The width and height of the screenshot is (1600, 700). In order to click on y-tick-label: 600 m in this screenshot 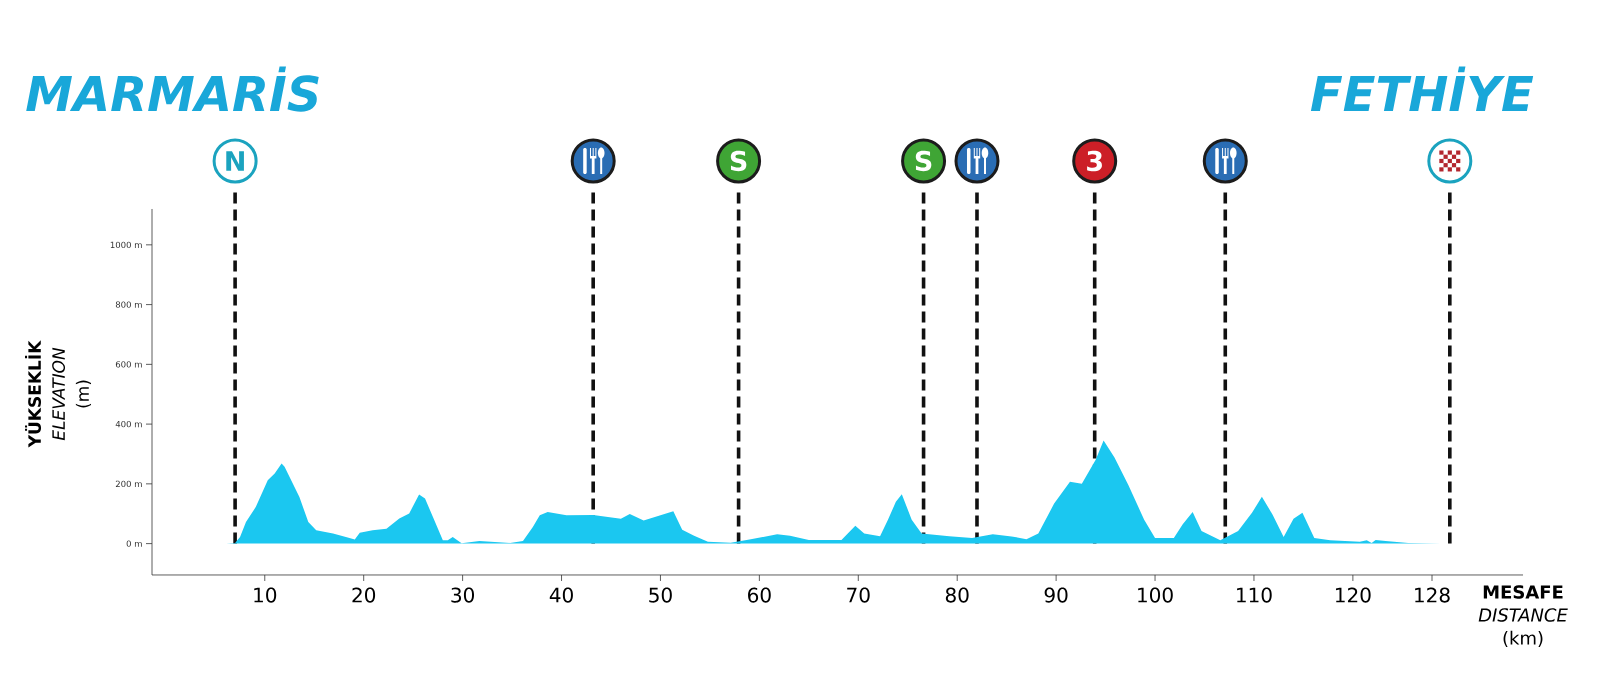, I will do `click(128, 364)`.